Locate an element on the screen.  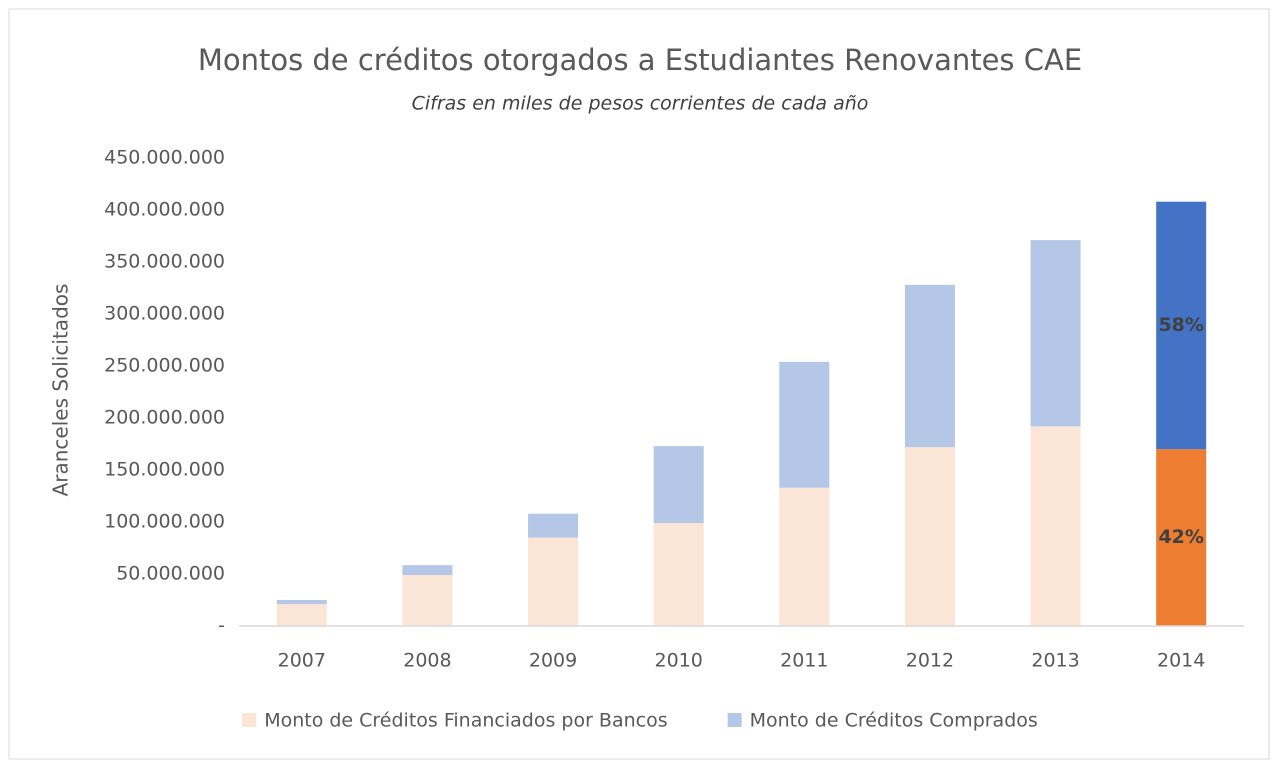
legend-label: Monto de Créditos Comprados is located at coordinates (894, 721).